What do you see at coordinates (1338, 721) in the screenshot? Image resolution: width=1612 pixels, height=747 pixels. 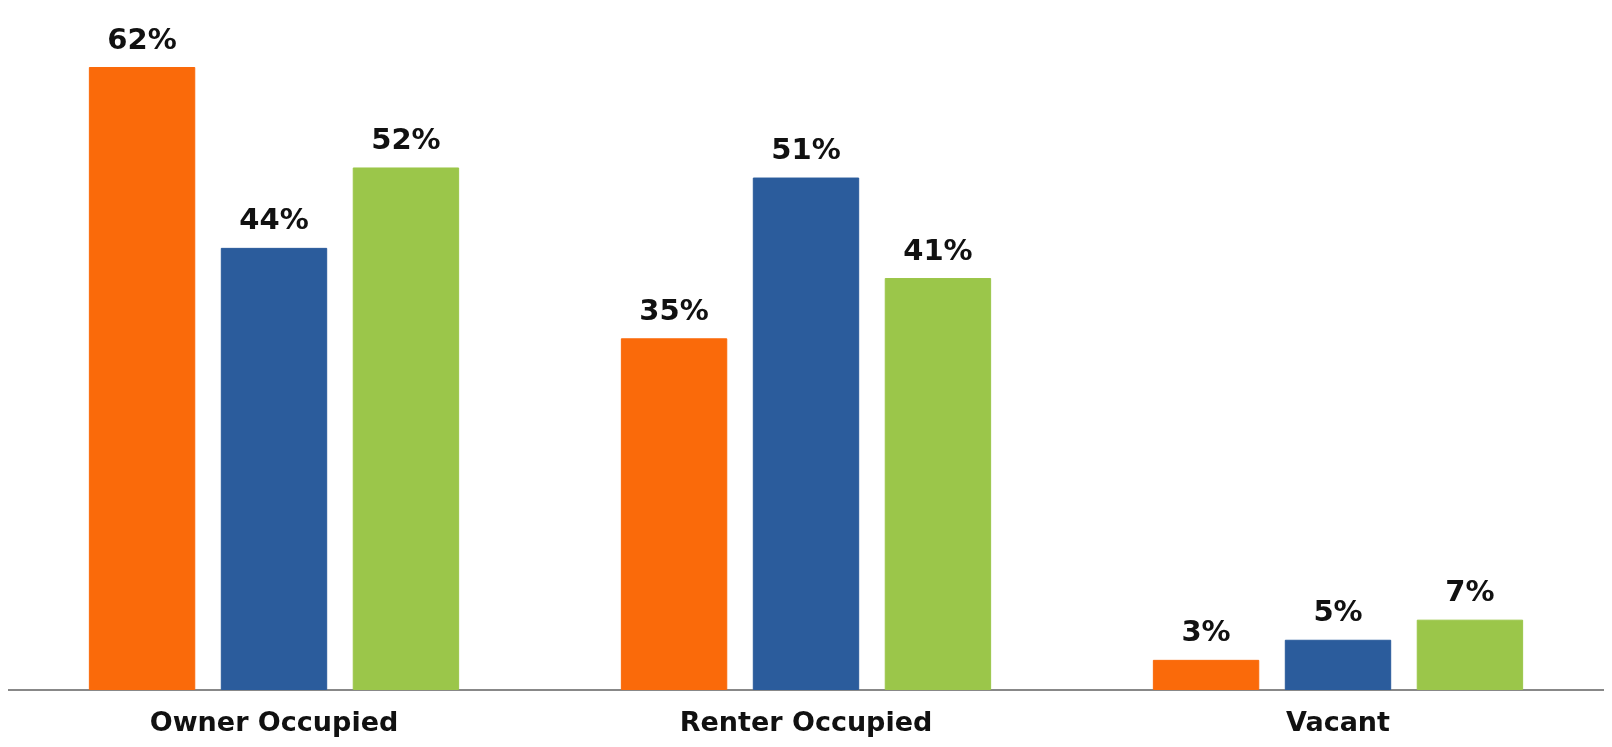 I see `x-tick-label: Vacant` at bounding box center [1338, 721].